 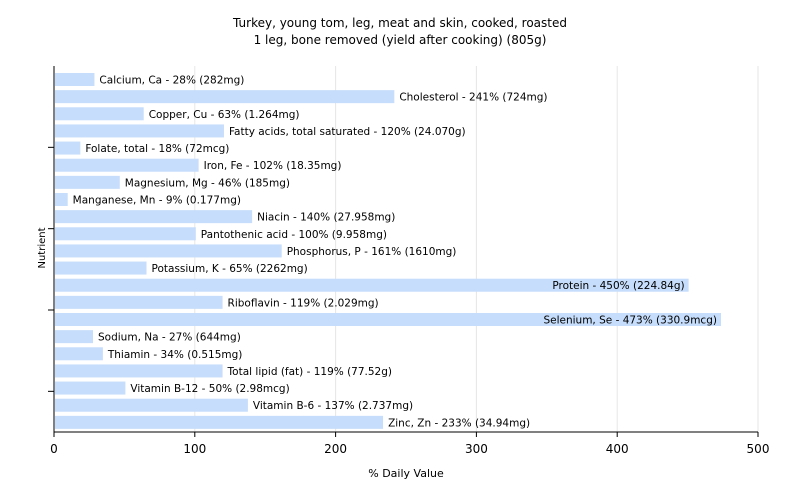 What do you see at coordinates (194, 449) in the screenshot?
I see `x-tick-label: 100` at bounding box center [194, 449].